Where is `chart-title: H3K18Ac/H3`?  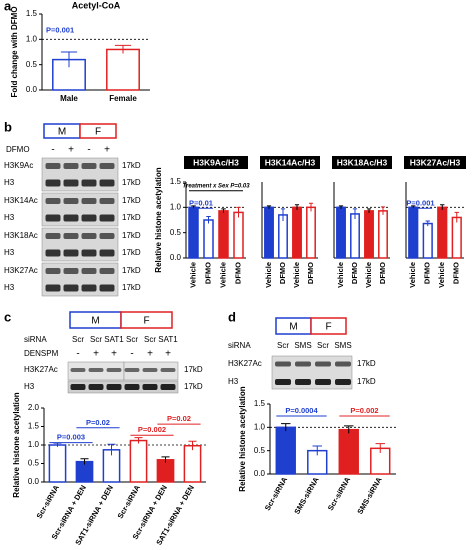
chart-title: H3K18Ac/H3 is located at coordinates (362, 162).